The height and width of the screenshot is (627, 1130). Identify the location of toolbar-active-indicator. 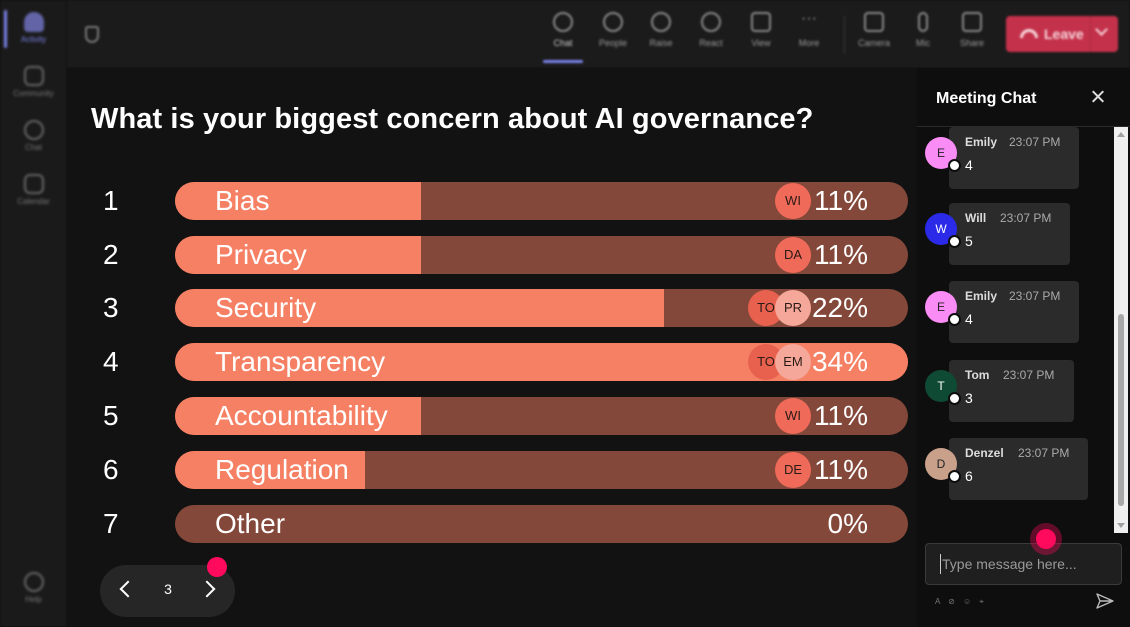
(563, 61).